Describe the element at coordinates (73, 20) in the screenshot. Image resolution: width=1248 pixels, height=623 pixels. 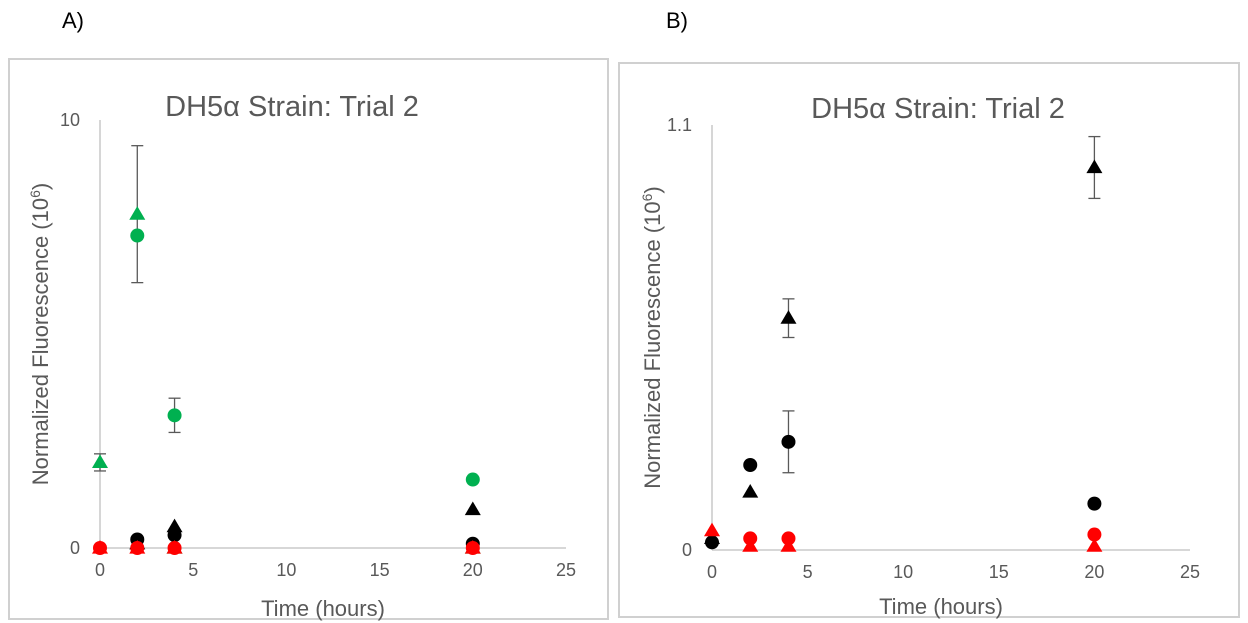
I see `panel-a-label: A)` at that location.